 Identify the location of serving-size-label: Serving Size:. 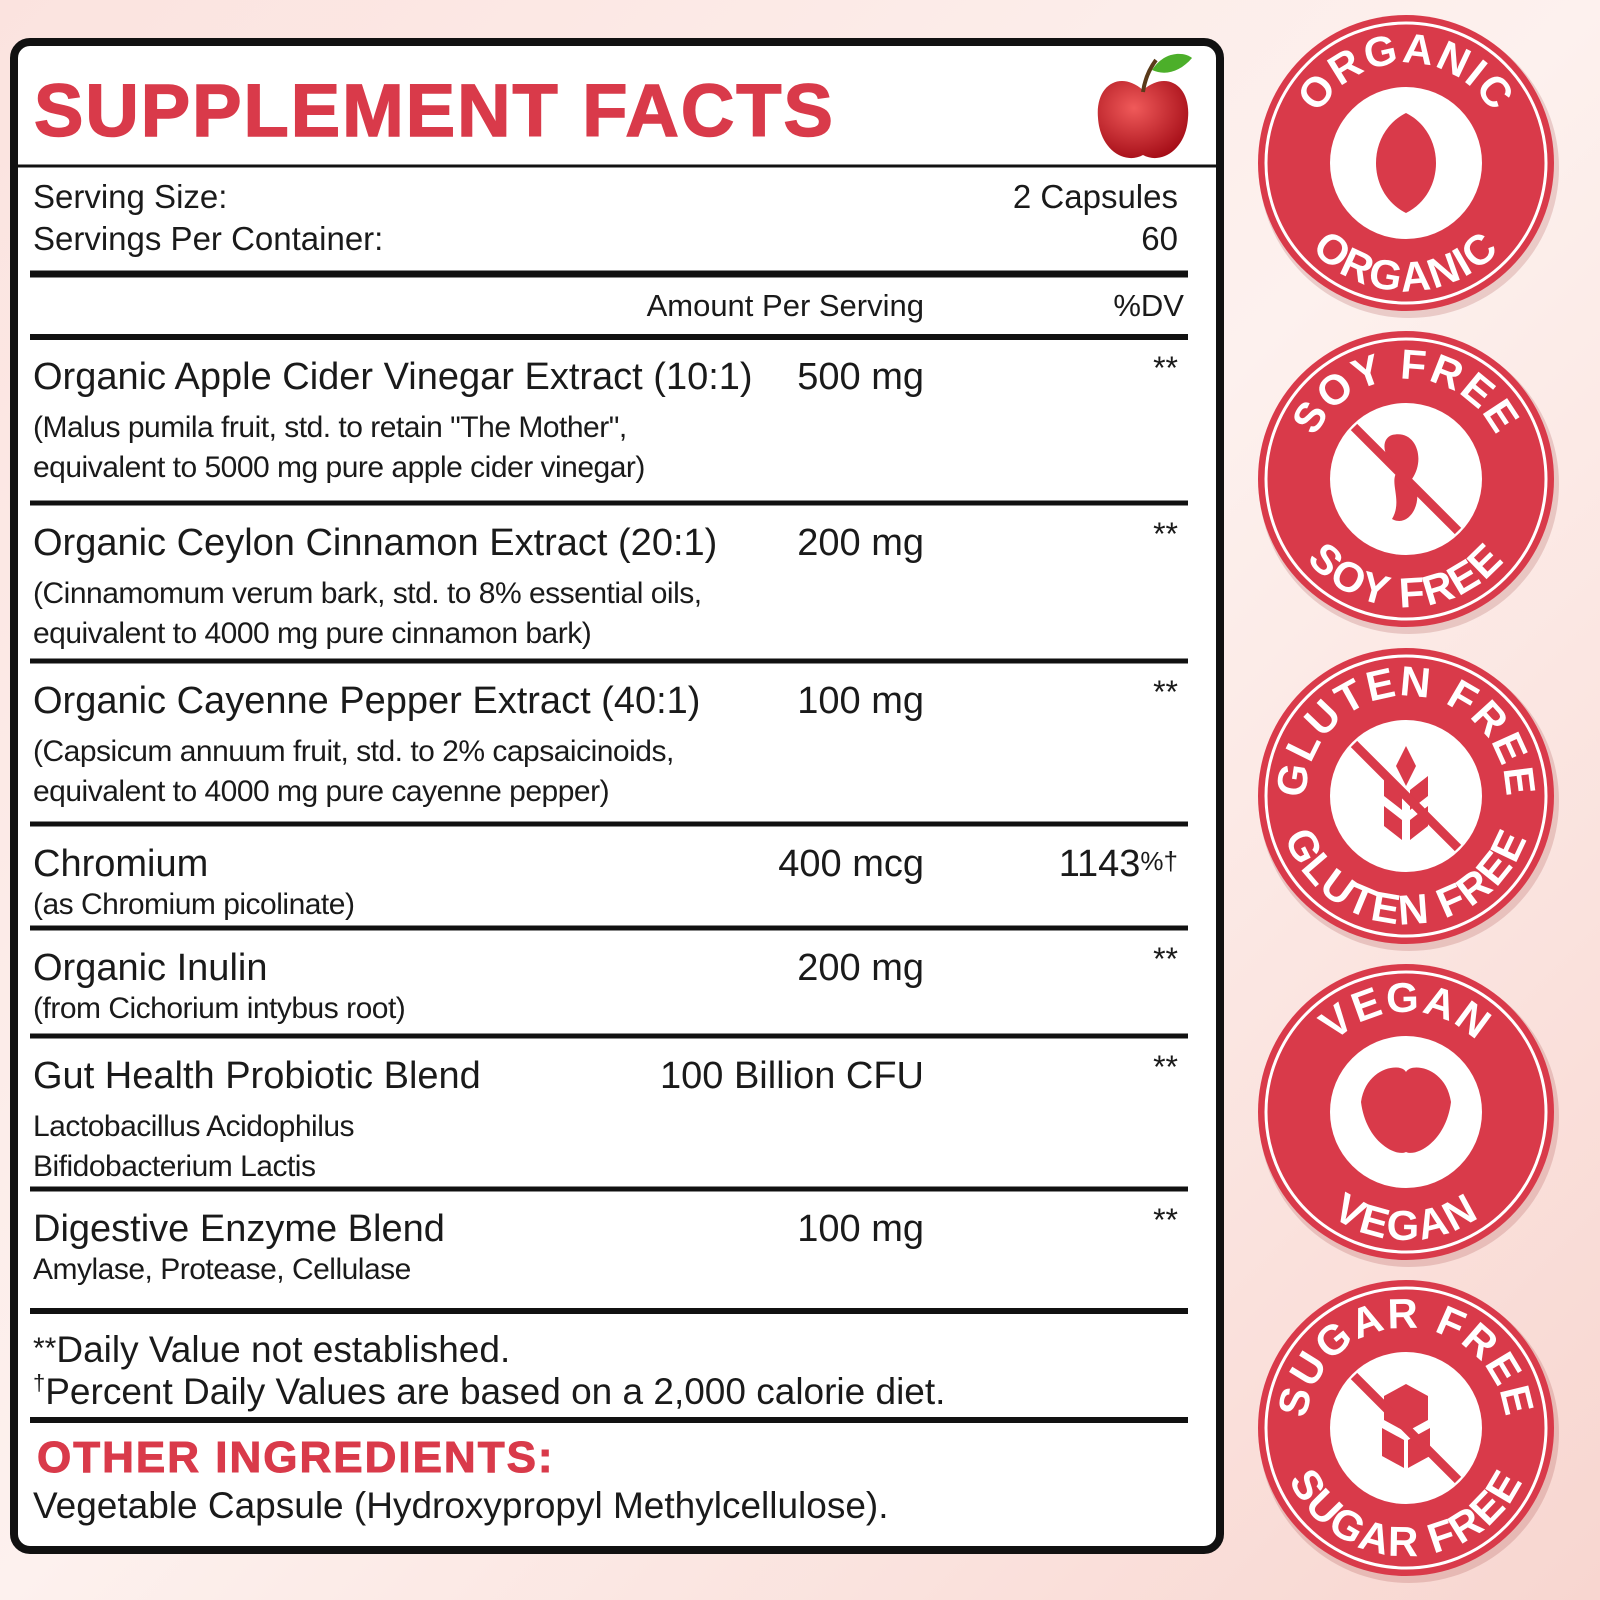
(130, 196).